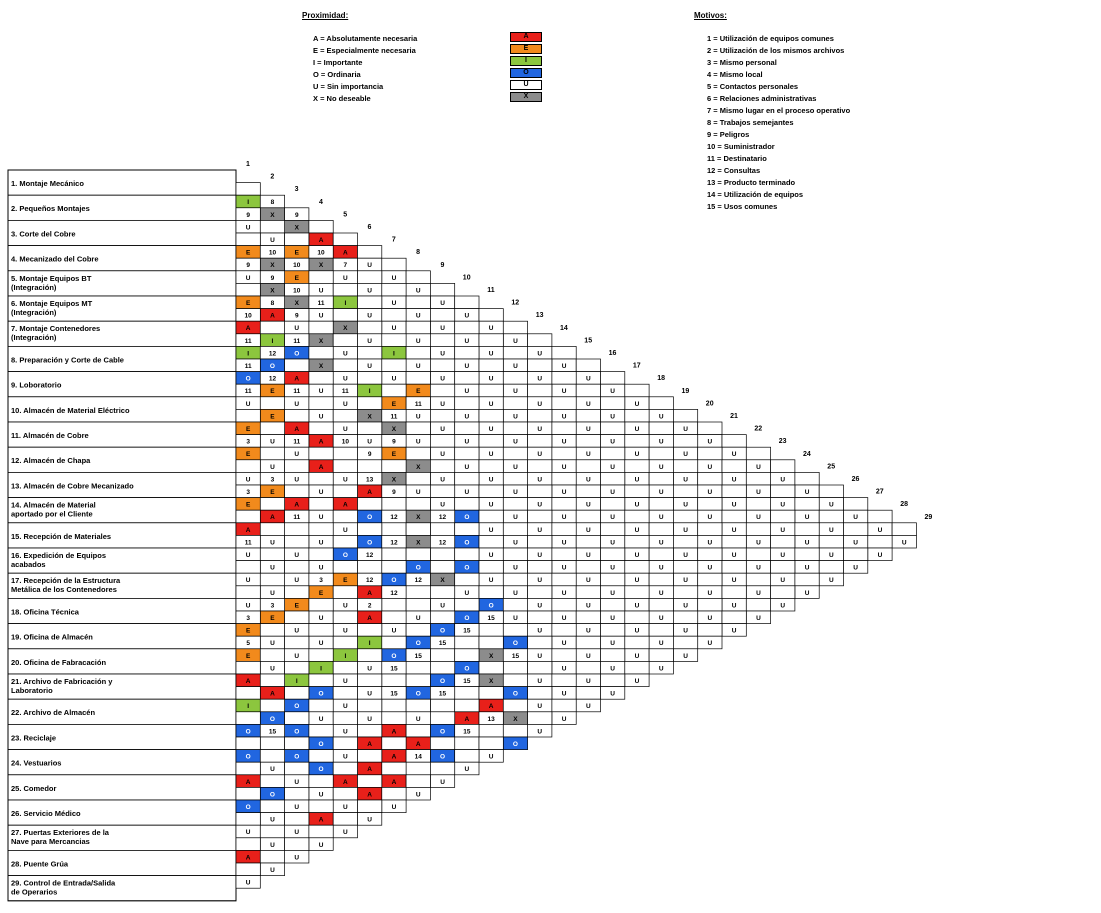 The width and height of the screenshot is (1101, 913). Describe the element at coordinates (728, 134) in the screenshot. I see `reason-entry: 9 = Peligros` at that location.